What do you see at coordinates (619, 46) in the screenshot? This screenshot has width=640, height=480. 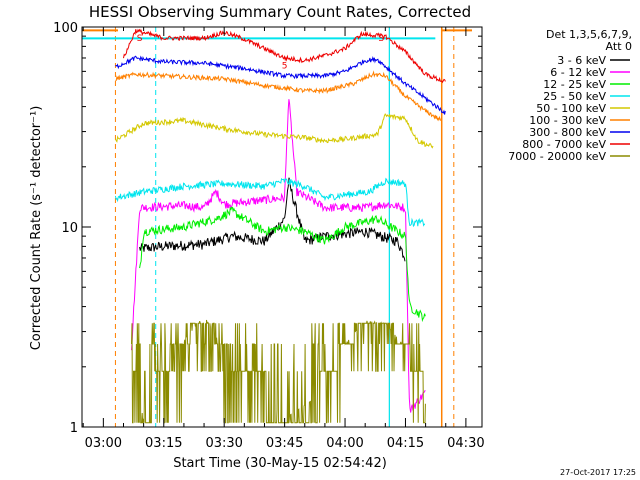 I see `legend-header-1: Att 0` at bounding box center [619, 46].